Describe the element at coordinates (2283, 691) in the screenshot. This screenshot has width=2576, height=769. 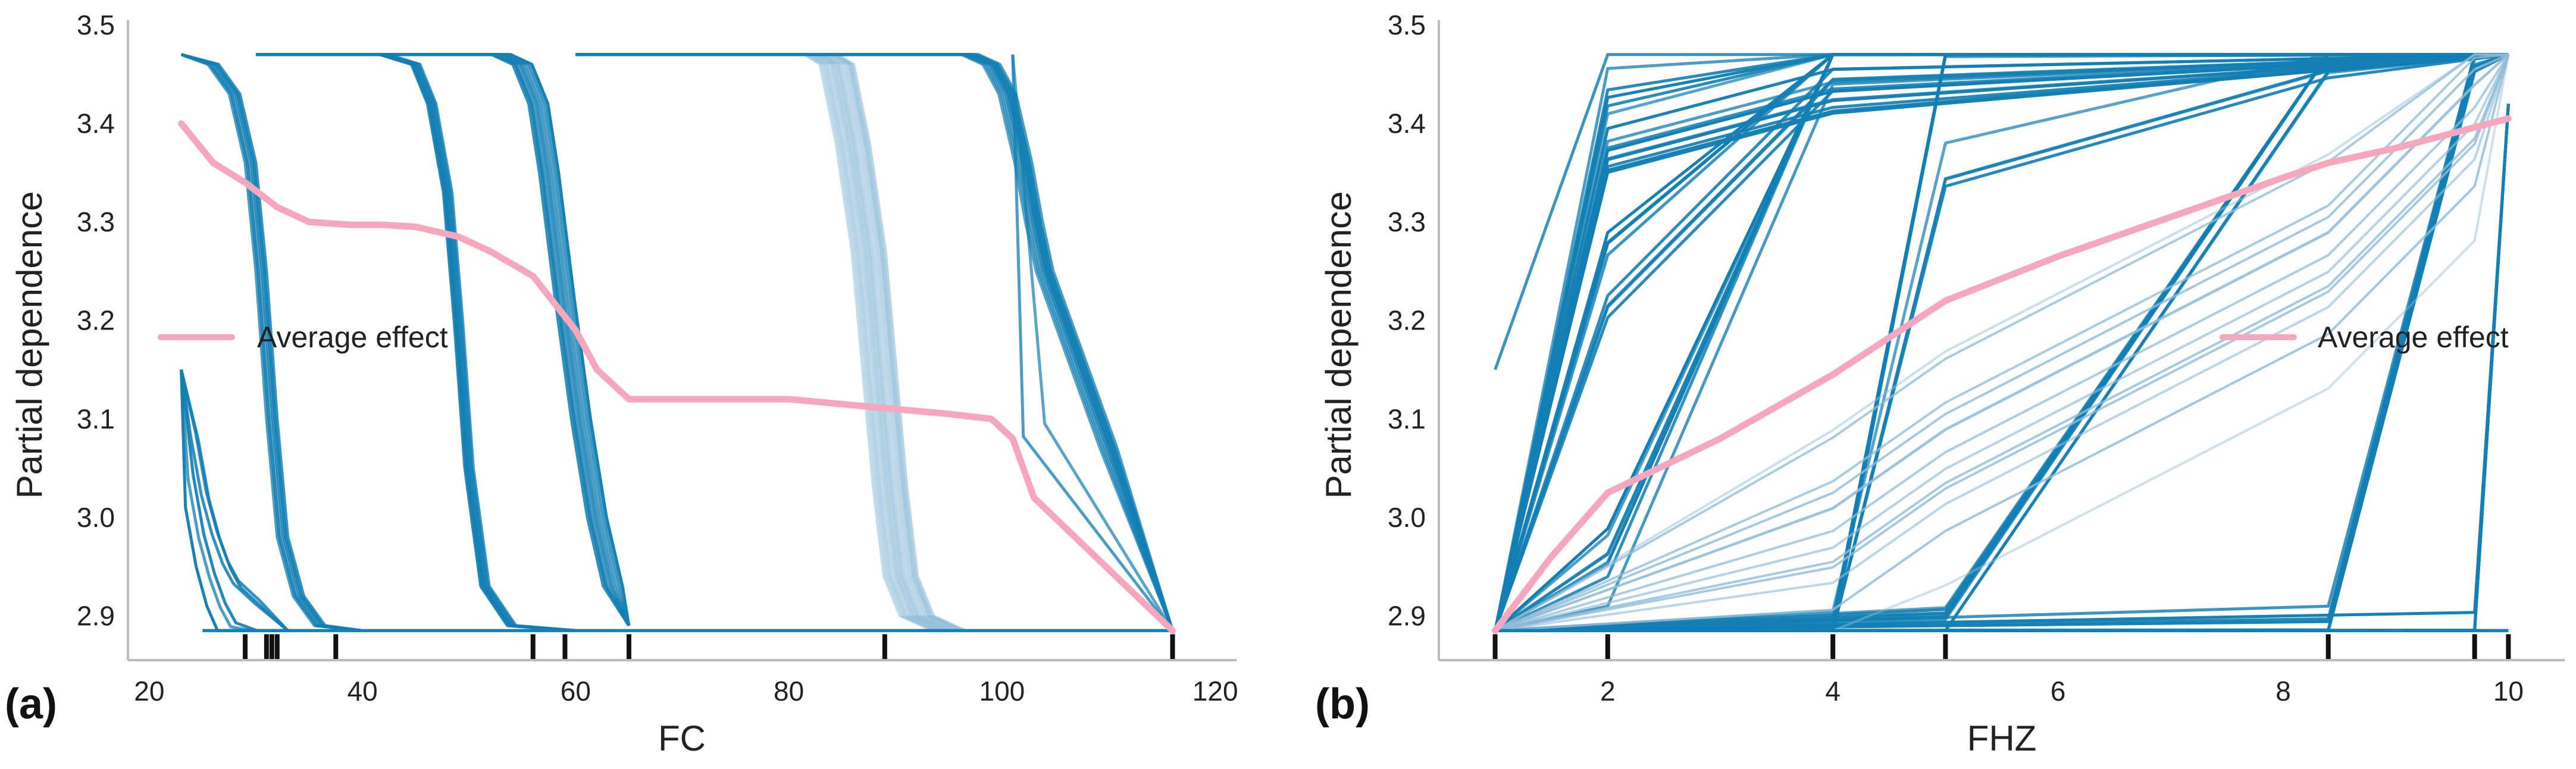
I see `x-tick-label: 8` at that location.